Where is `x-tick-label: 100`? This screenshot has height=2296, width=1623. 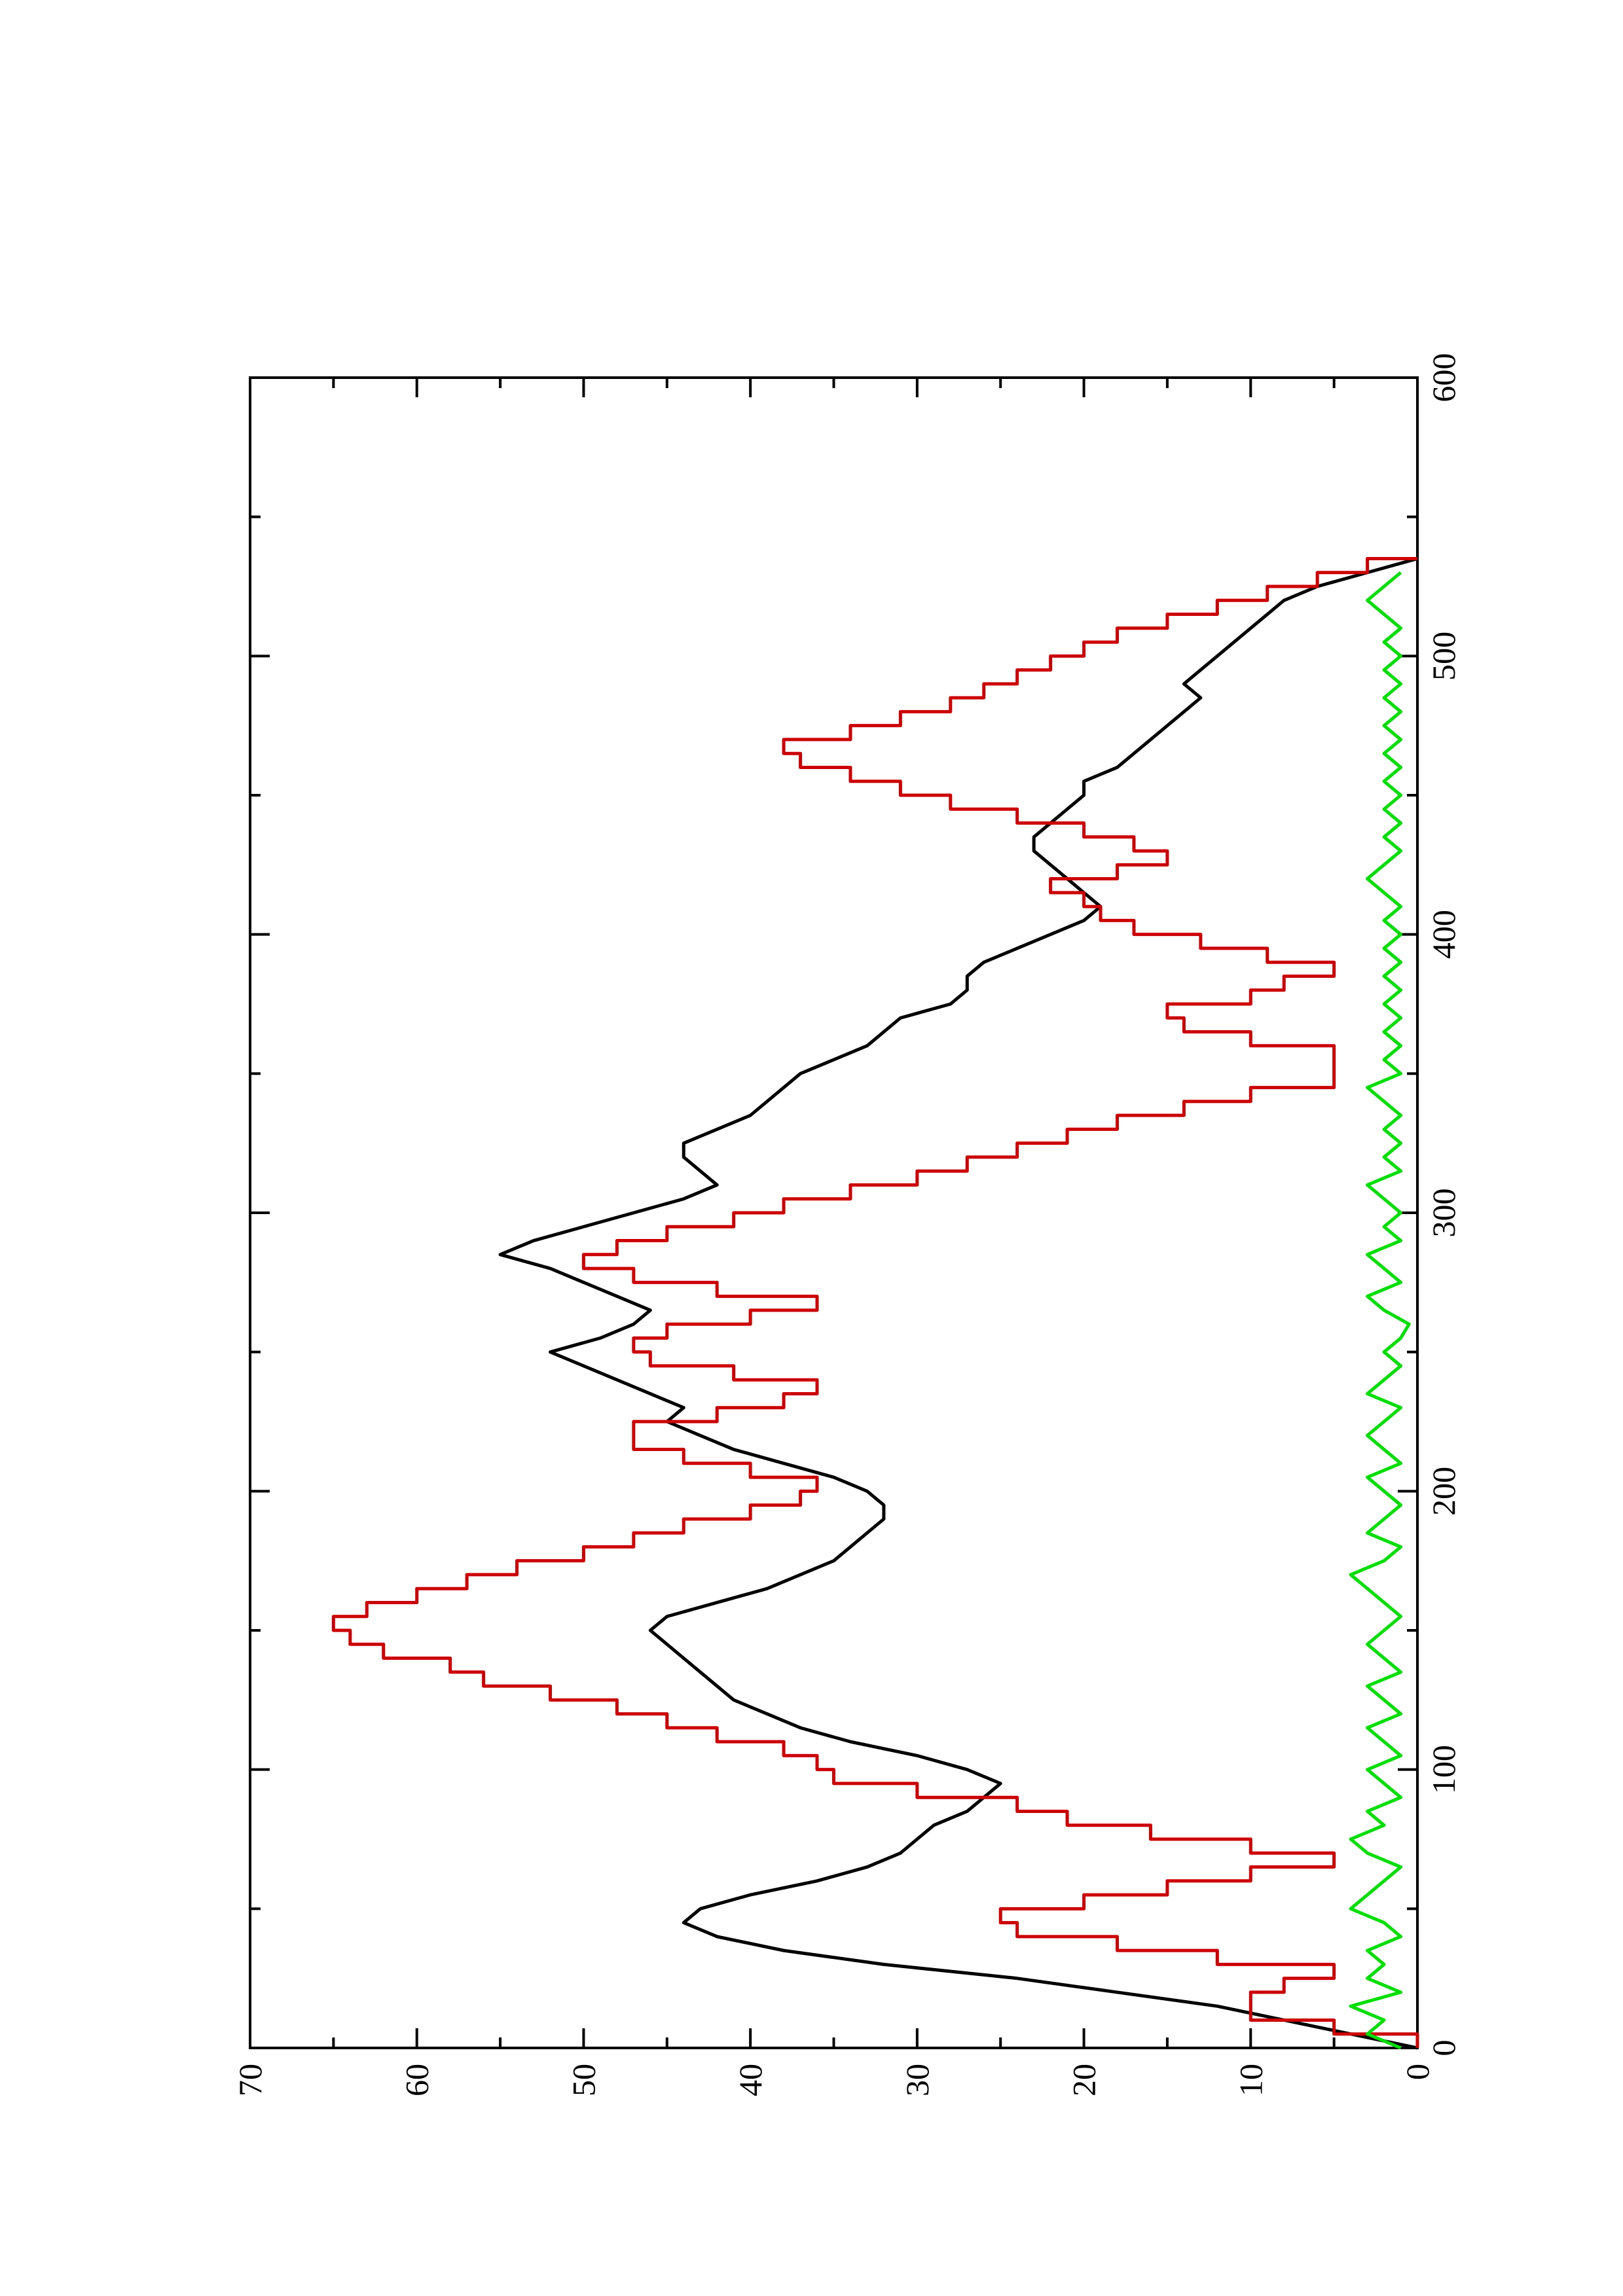
x-tick-label: 100 is located at coordinates (1443, 1769).